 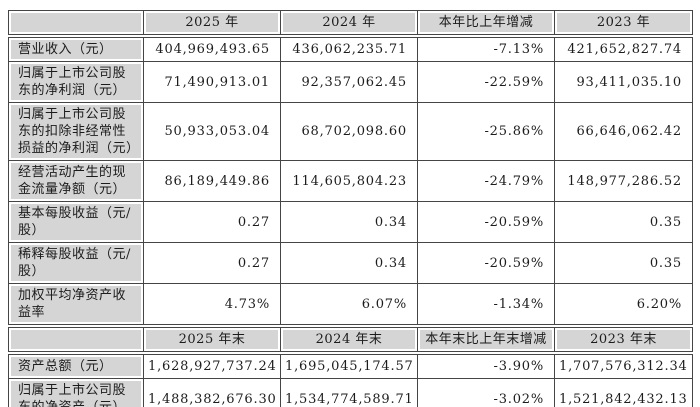 What do you see at coordinates (76, 305) in the screenshot?
I see `row-label: 加权平均净资产收益率` at bounding box center [76, 305].